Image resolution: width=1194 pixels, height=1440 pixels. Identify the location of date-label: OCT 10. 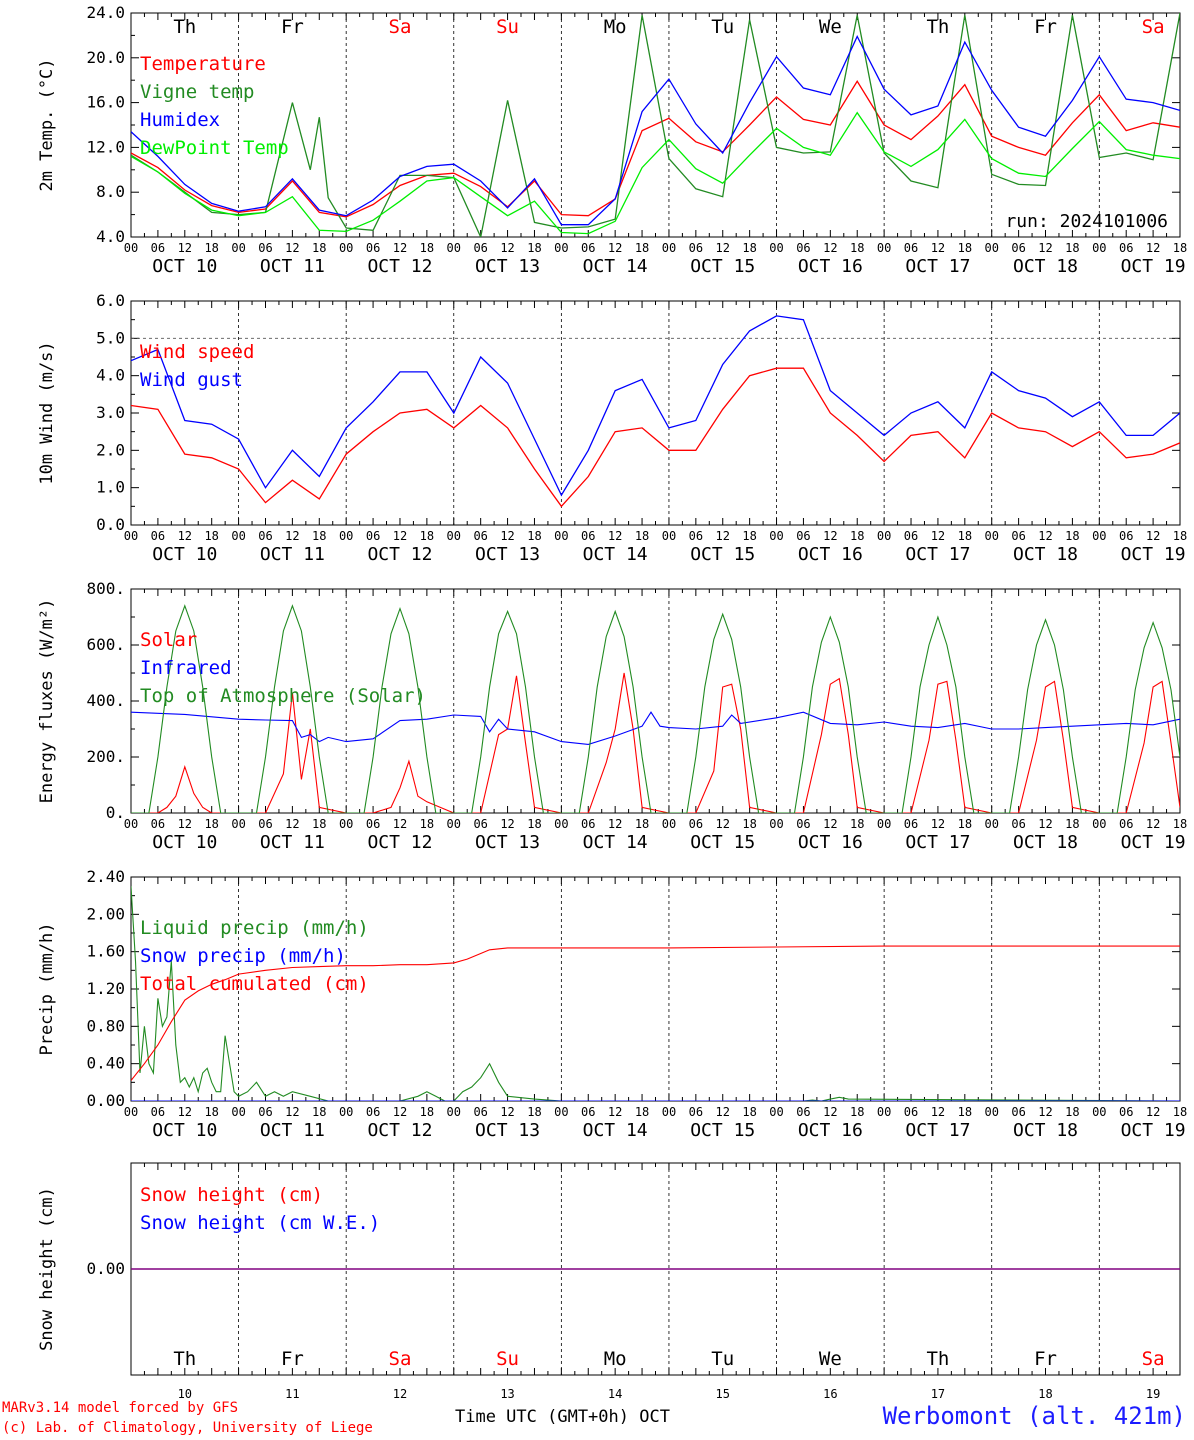
(184, 554).